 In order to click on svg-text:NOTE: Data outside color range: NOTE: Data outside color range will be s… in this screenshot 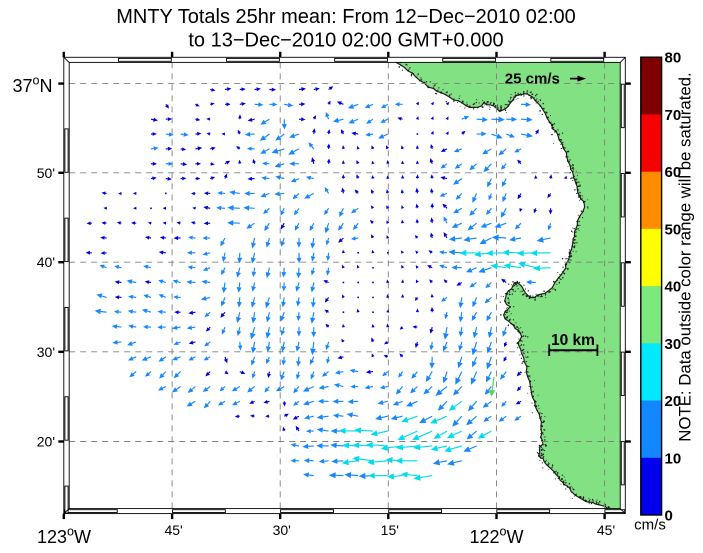, I will do `click(685, 256)`.